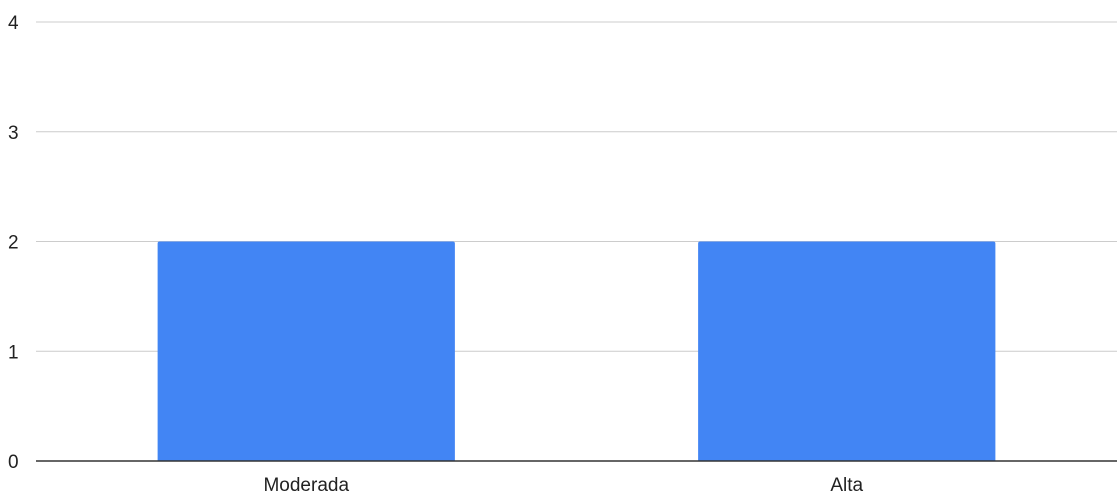 This screenshot has height=498, width=1117. I want to click on y-axis-ticks: 0 1 2 3 4, so click(13, 243).